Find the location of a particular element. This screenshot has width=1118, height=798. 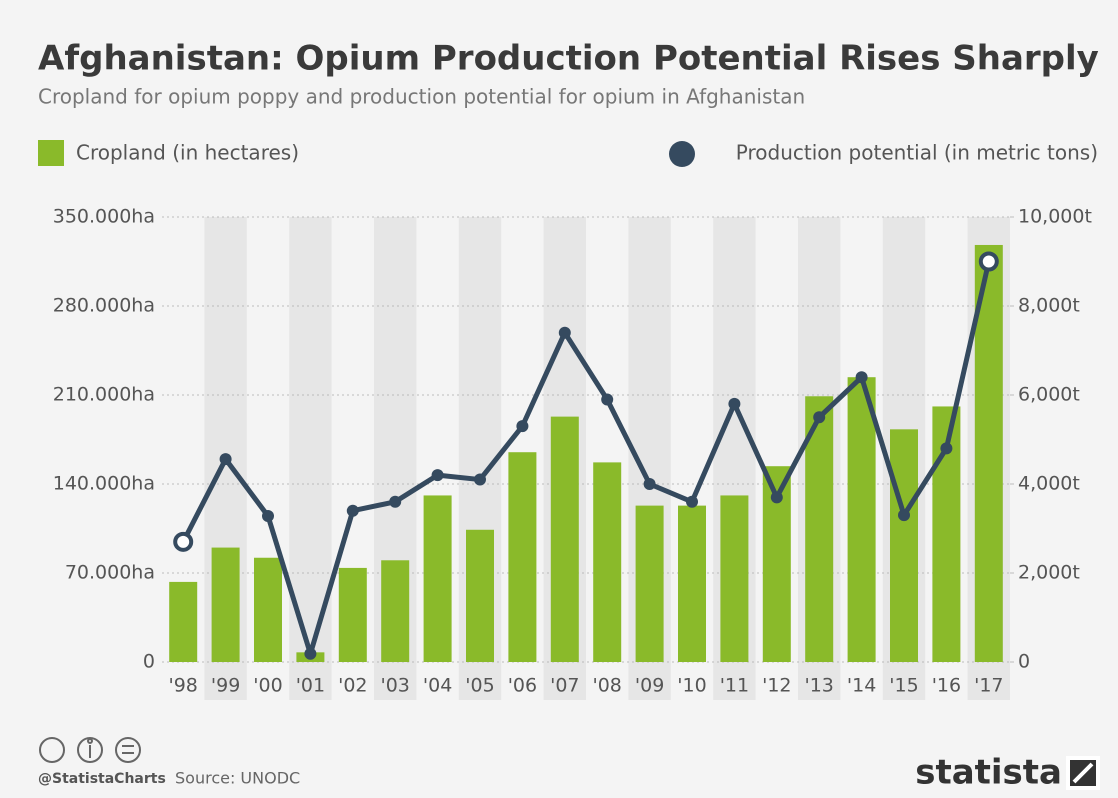

source: Source: UNODC is located at coordinates (237, 778).